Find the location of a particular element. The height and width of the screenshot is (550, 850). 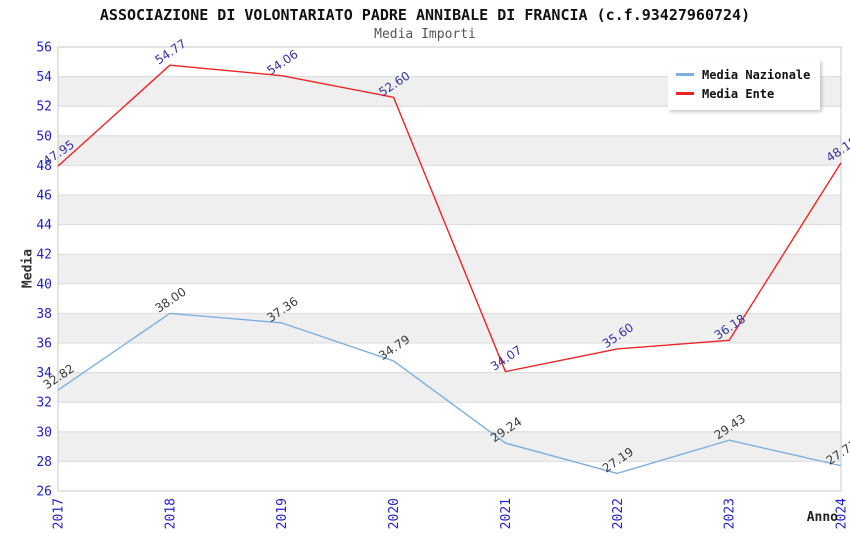

legend-item-media-nazionale: Media Nazionale is located at coordinates (743, 74).